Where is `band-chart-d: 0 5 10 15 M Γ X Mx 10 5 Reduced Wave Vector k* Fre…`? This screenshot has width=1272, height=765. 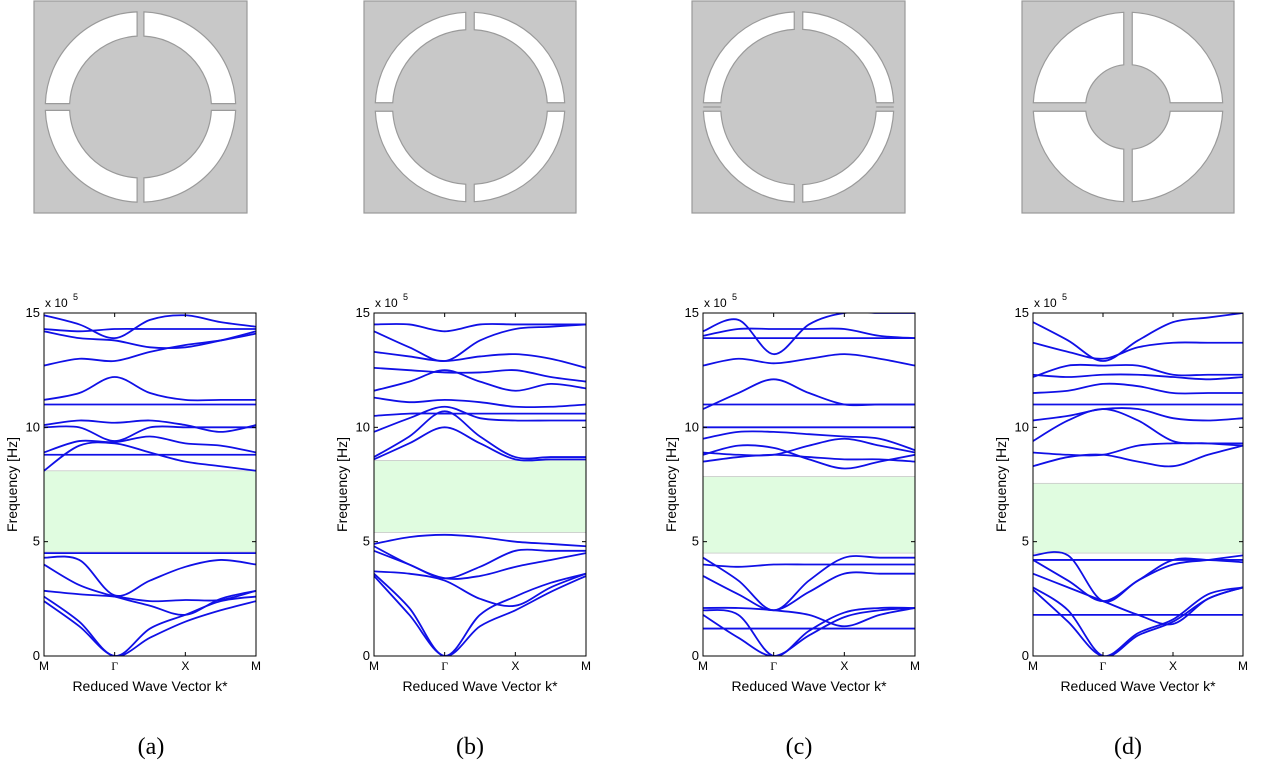
band-chart-d: 0 5 10 15 M Γ X Mx 10 5 Reduced Wave Vector k* Fre… is located at coordinates (1120, 493).